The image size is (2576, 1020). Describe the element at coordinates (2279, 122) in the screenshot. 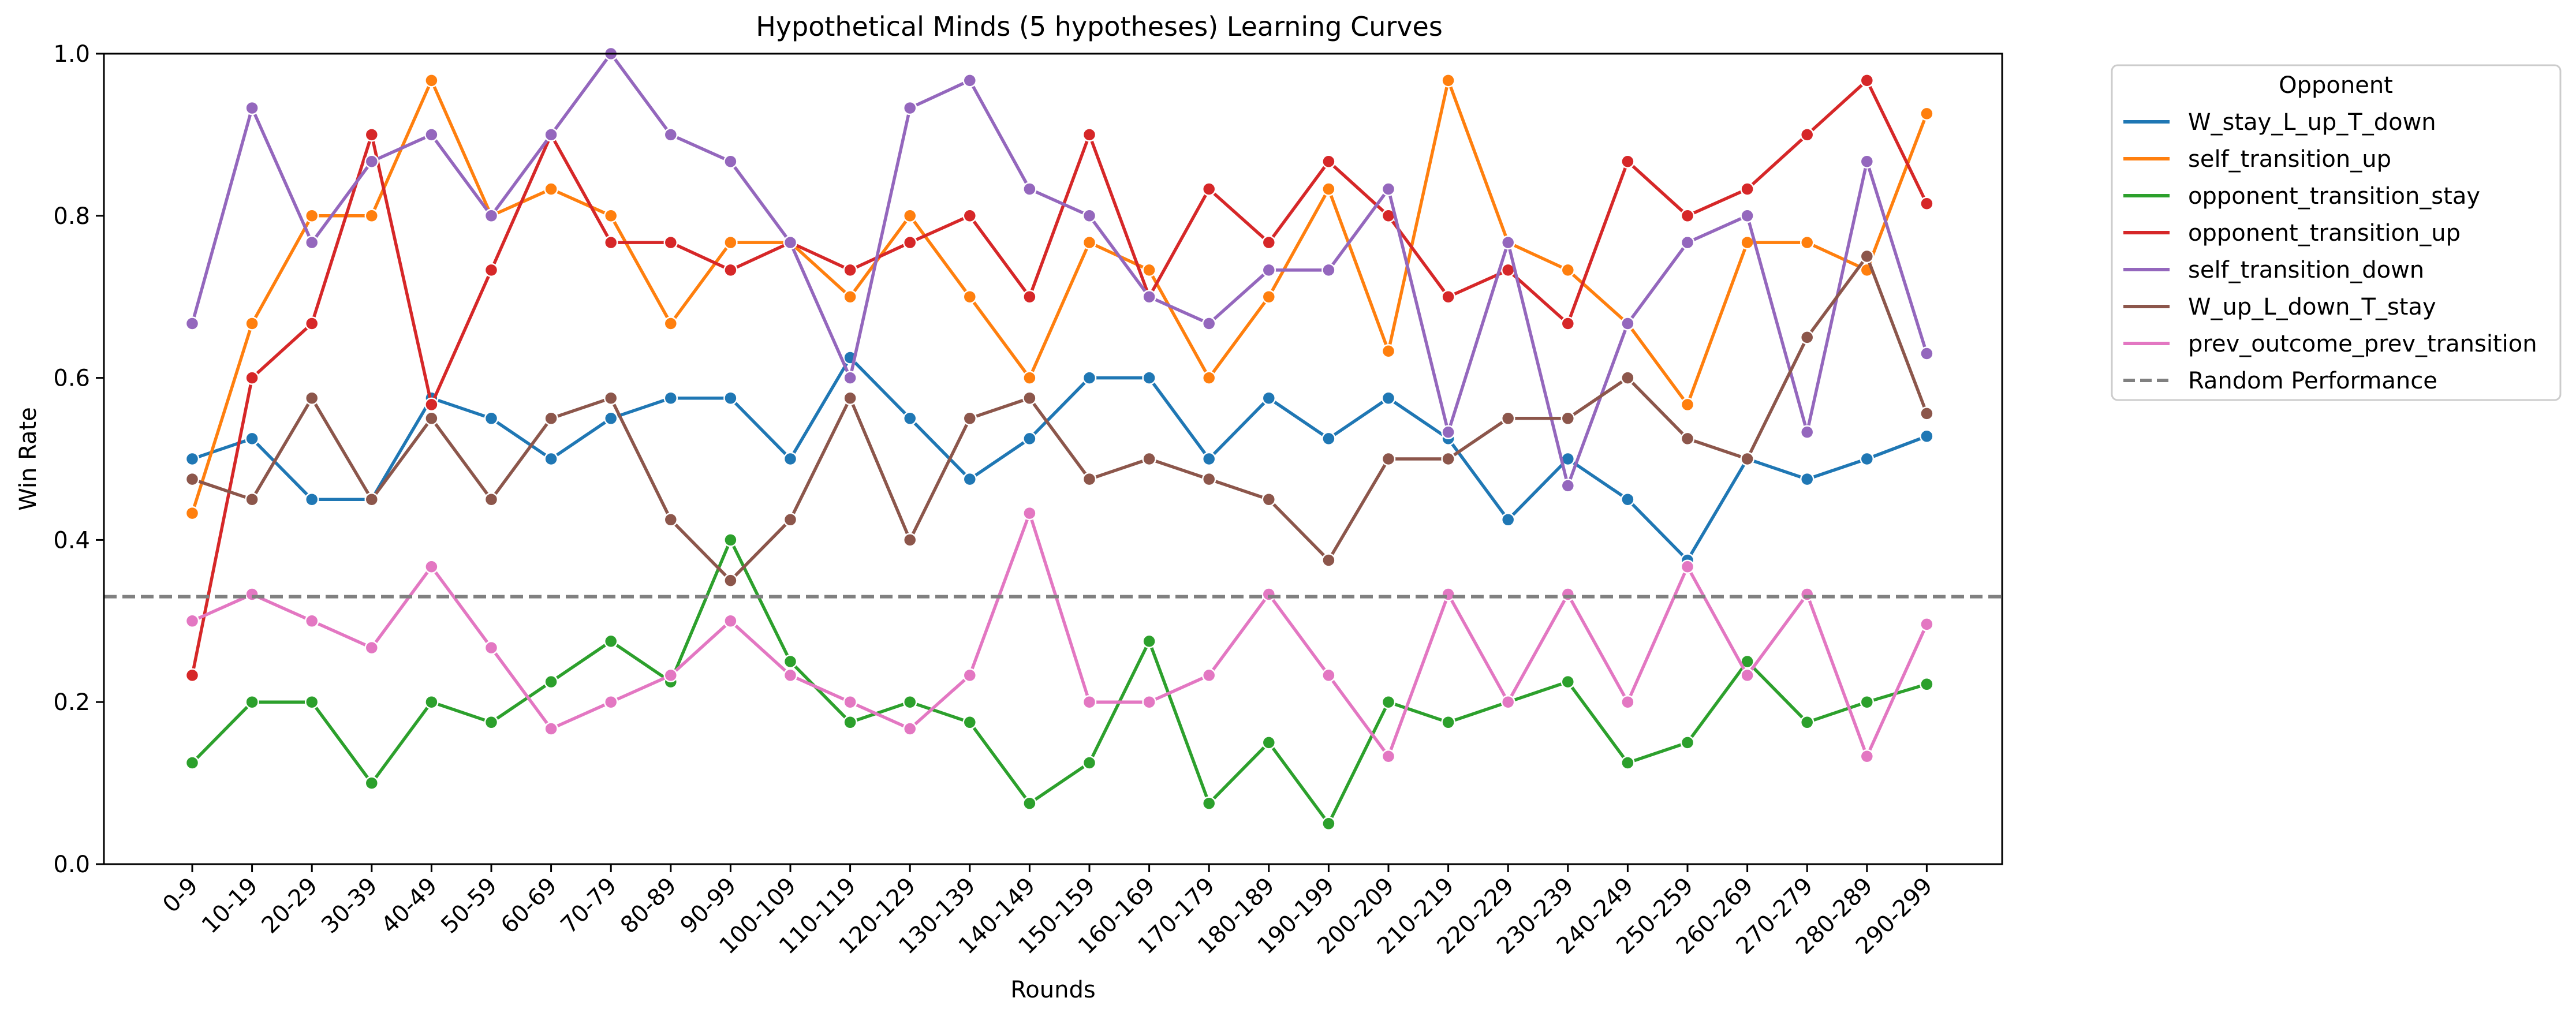

I see `legend-item: W_stay_L_up_T_down` at that location.